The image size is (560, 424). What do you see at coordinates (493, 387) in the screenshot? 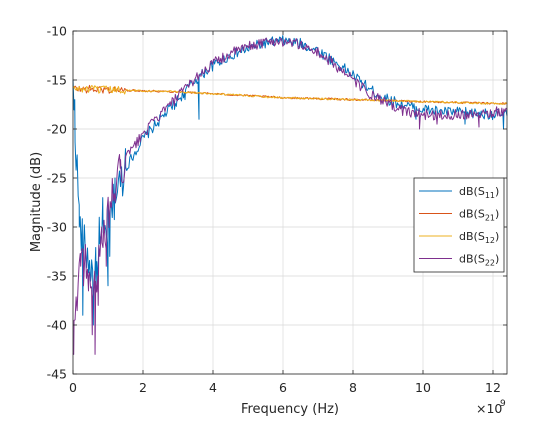
I see `x-tick-label: 12` at bounding box center [493, 387].